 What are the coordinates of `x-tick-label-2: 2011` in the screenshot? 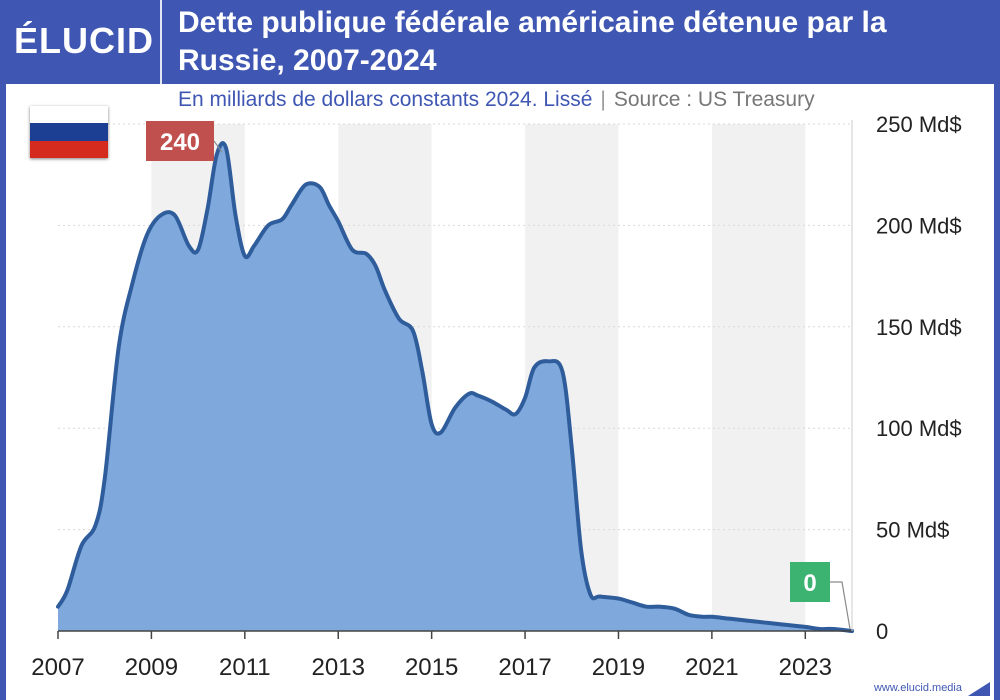 It's located at (245, 667).